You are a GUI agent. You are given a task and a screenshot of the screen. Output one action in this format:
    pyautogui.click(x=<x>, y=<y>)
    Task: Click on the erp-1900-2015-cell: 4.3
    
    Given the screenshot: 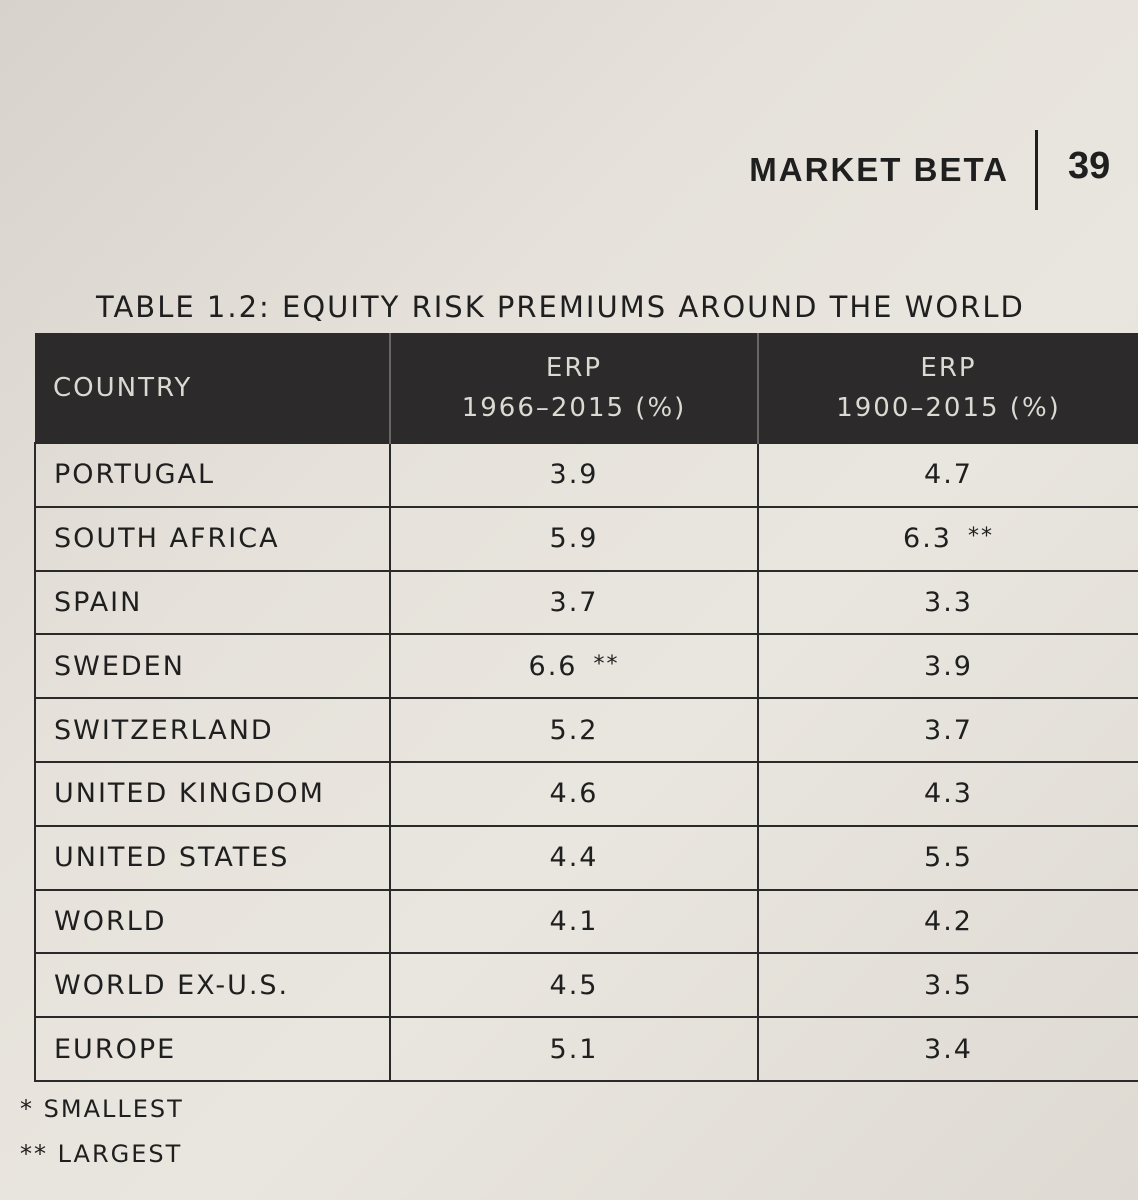 What is the action you would take?
    pyautogui.click(x=947, y=793)
    